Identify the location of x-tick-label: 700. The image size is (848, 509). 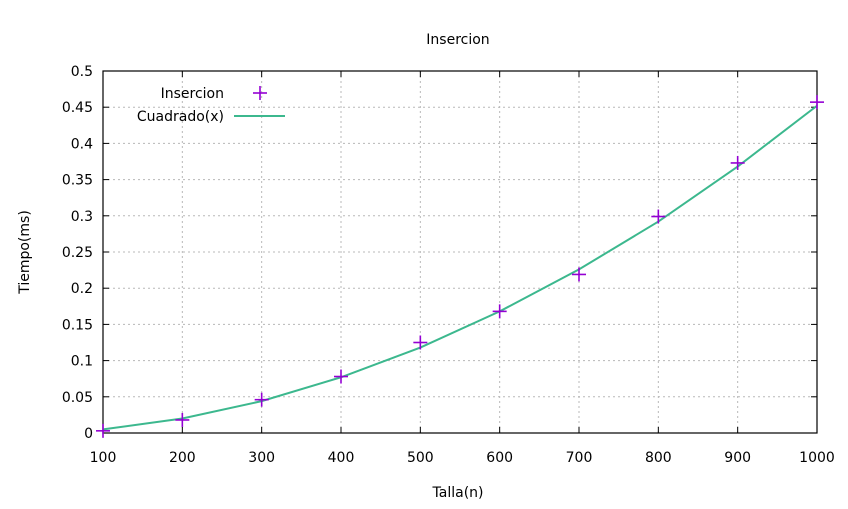
(579, 458).